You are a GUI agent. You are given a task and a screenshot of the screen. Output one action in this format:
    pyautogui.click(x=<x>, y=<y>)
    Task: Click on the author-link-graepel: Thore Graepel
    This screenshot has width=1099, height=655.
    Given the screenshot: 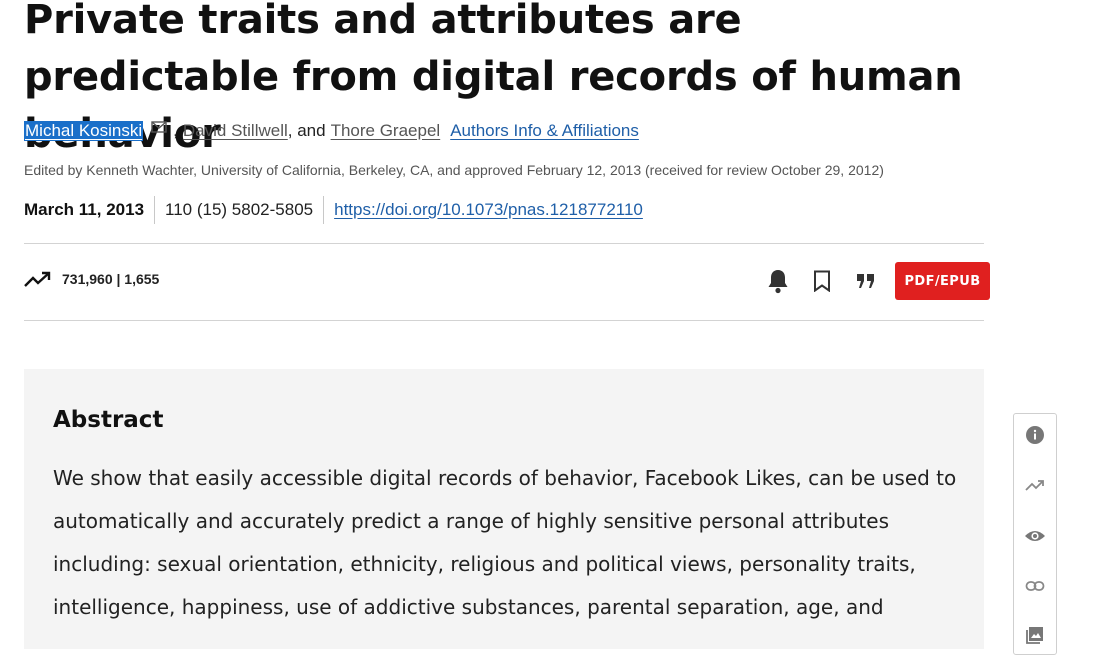 What is the action you would take?
    pyautogui.click(x=385, y=130)
    